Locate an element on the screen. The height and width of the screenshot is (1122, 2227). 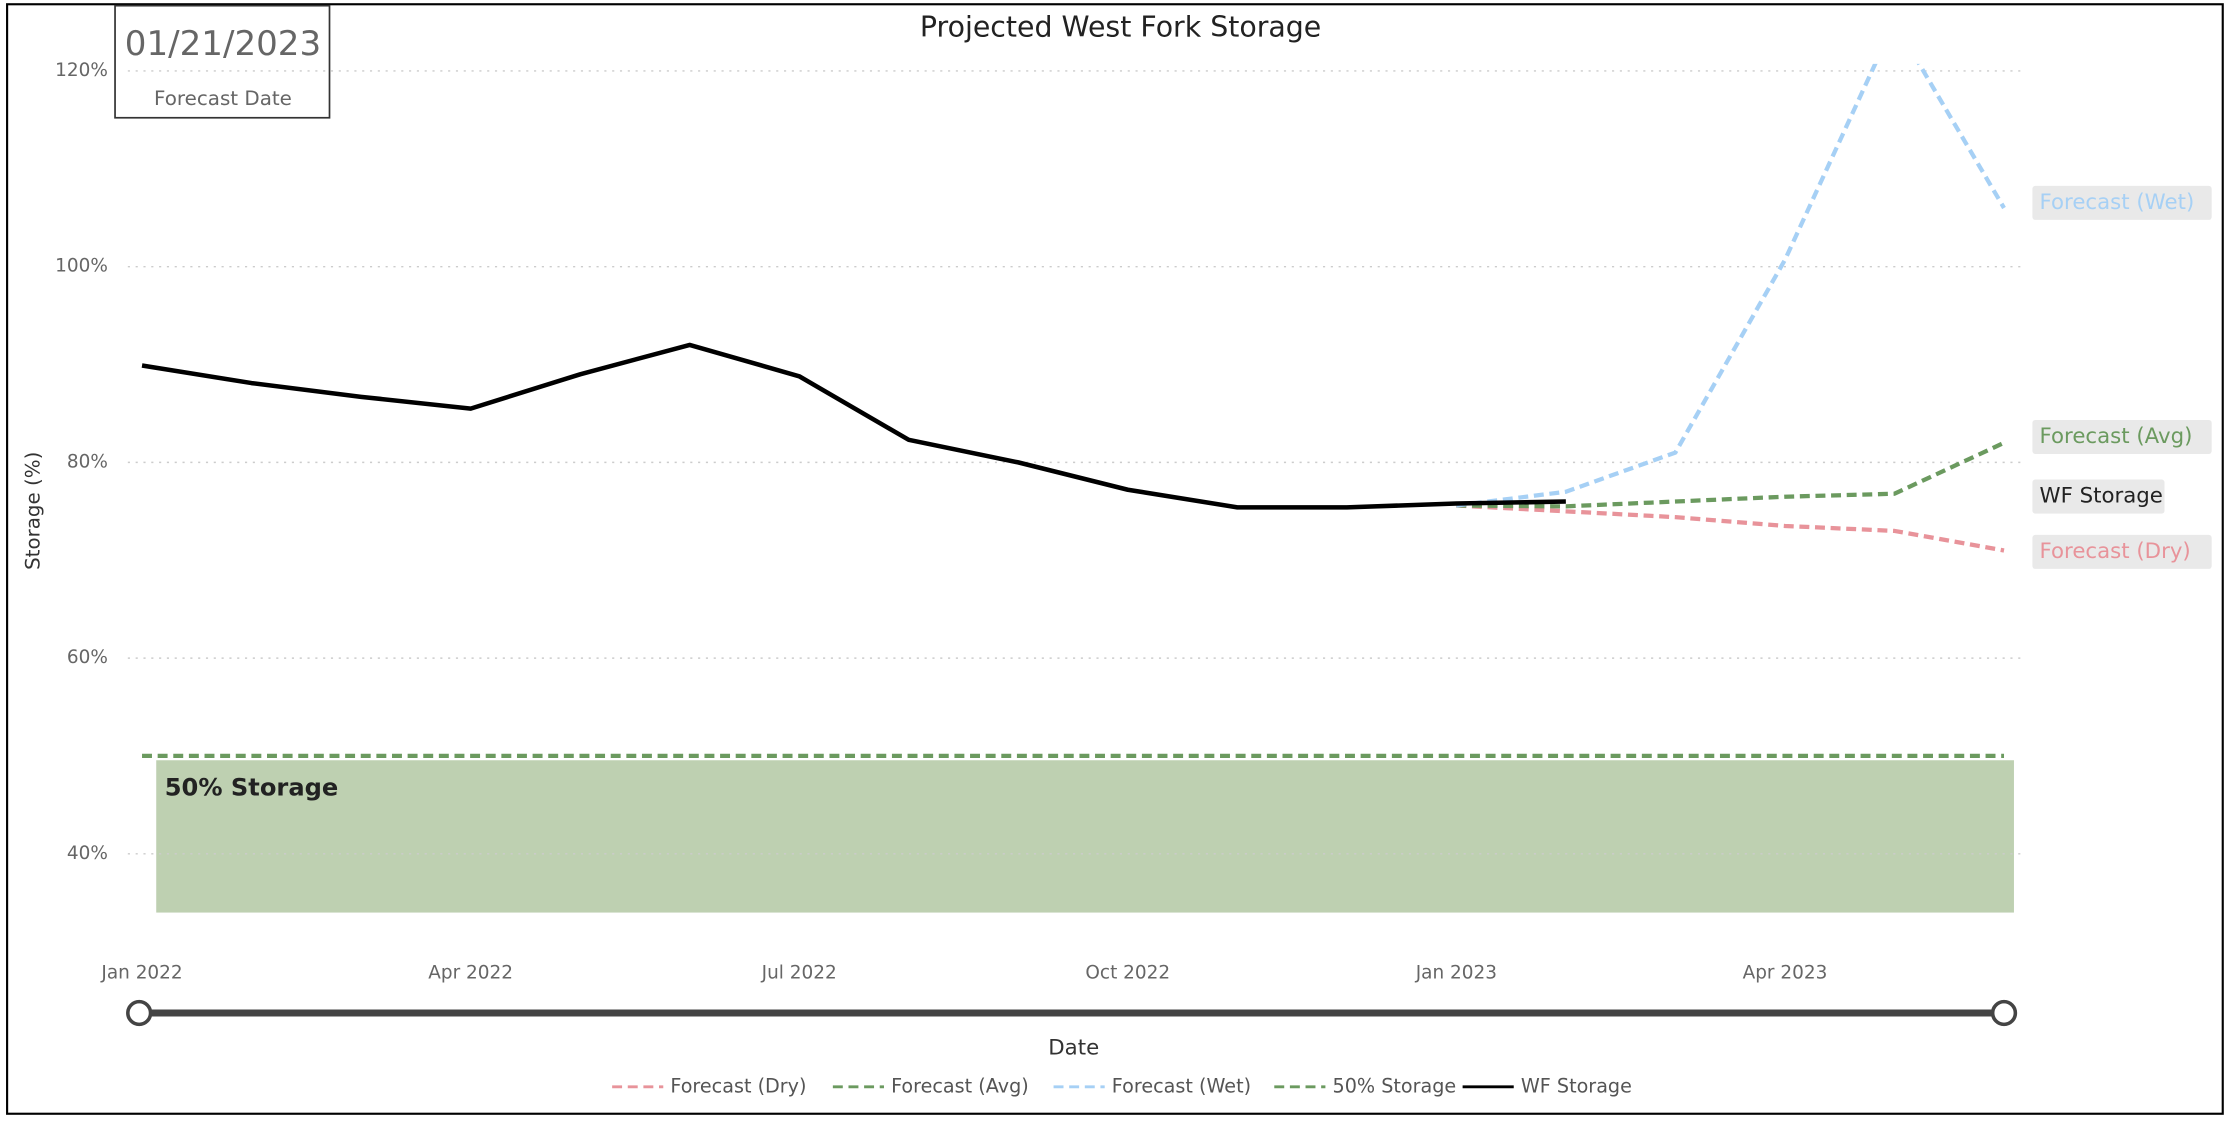
legend-label: Forecast (Avg) is located at coordinates (960, 1085).